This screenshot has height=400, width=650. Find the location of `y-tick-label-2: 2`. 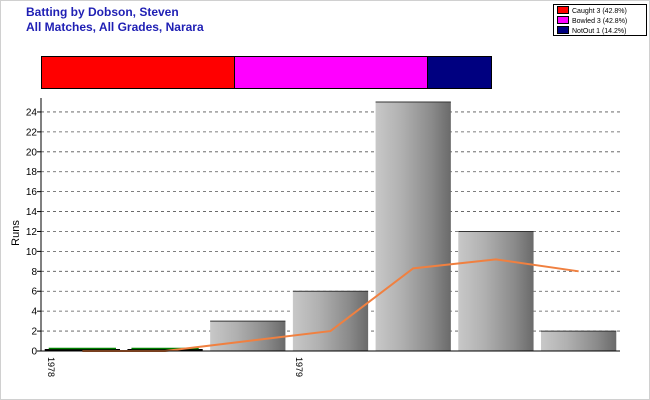

y-tick-label-2: 2 is located at coordinates (34, 332).